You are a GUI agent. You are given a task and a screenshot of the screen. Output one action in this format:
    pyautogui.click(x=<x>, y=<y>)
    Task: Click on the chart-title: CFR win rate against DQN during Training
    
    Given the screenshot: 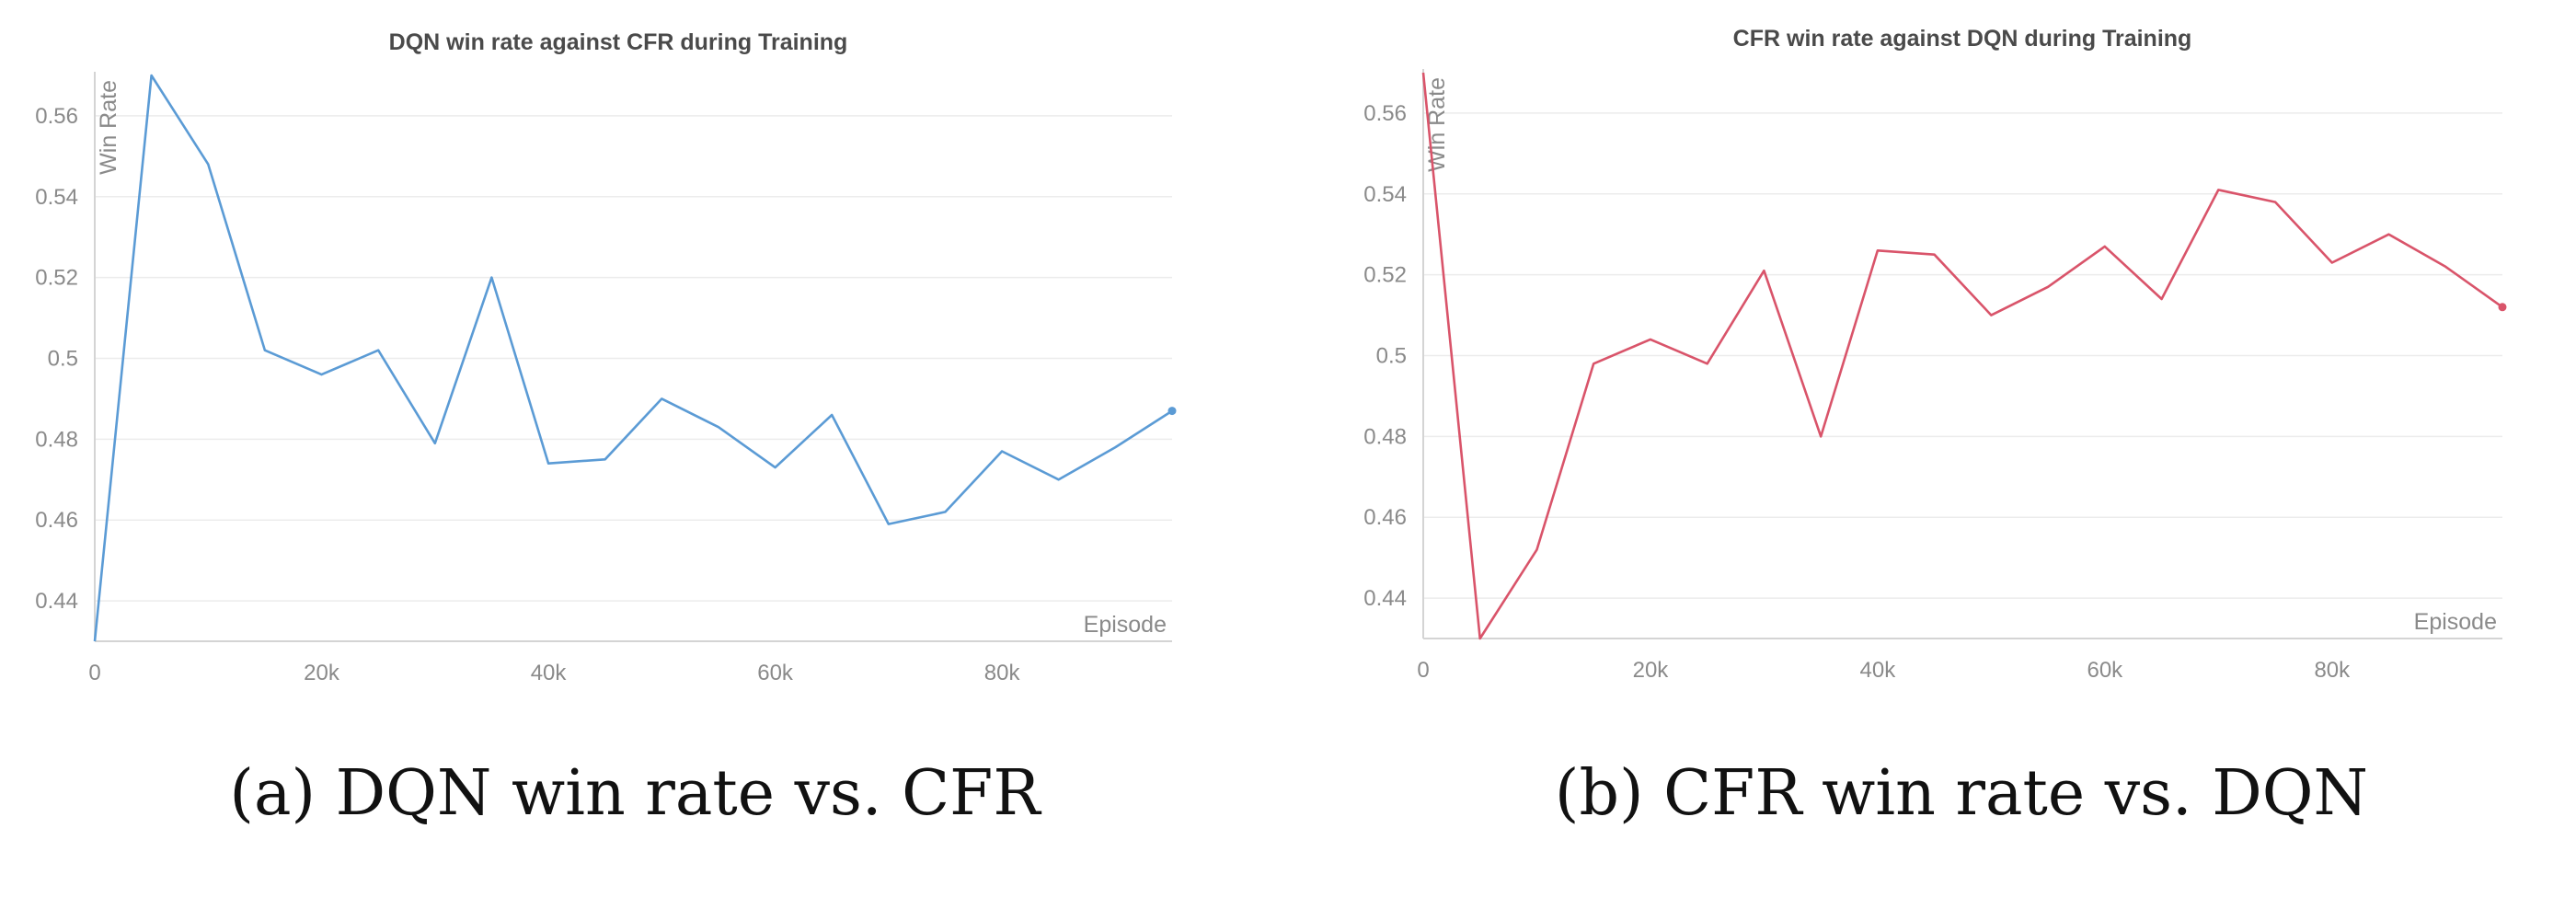 What is the action you would take?
    pyautogui.click(x=1962, y=39)
    